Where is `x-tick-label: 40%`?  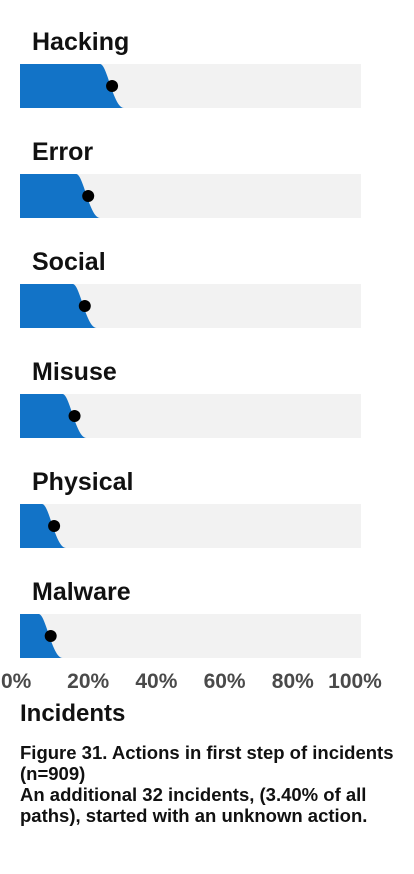 x-tick-label: 40% is located at coordinates (156, 681).